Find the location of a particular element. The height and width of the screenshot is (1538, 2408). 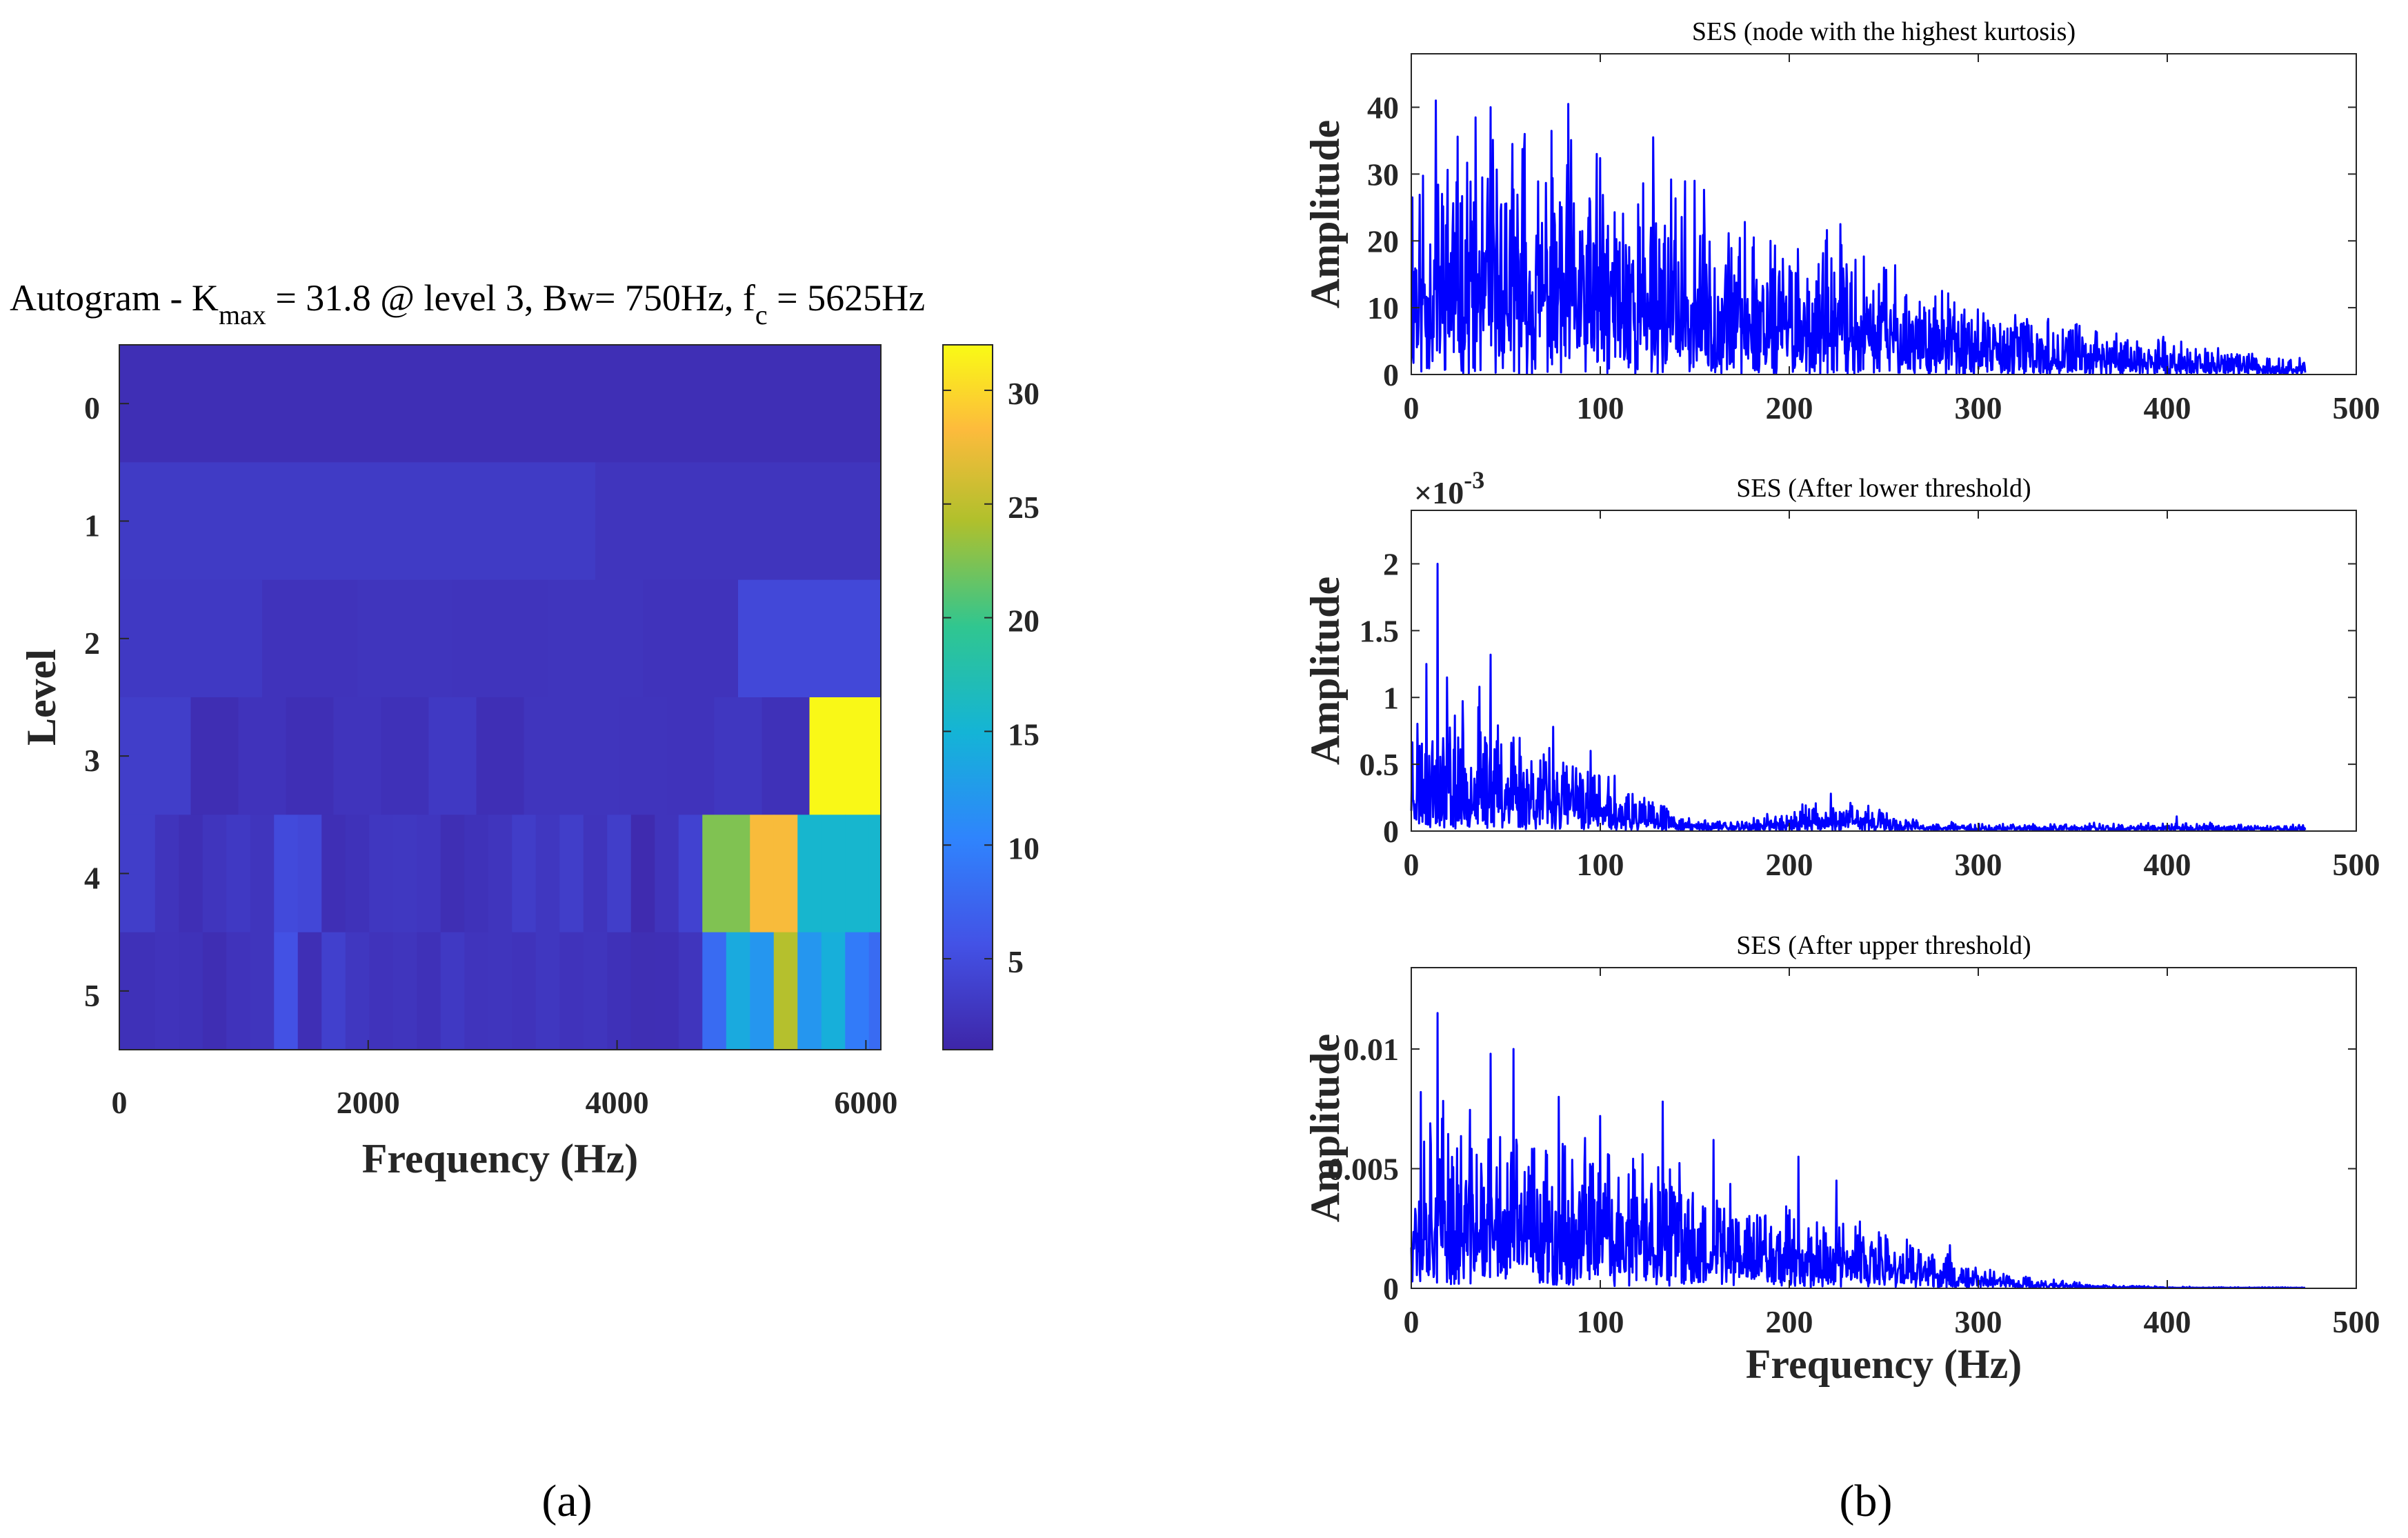

colorbar-tick-label: 5 is located at coordinates (1016, 961).